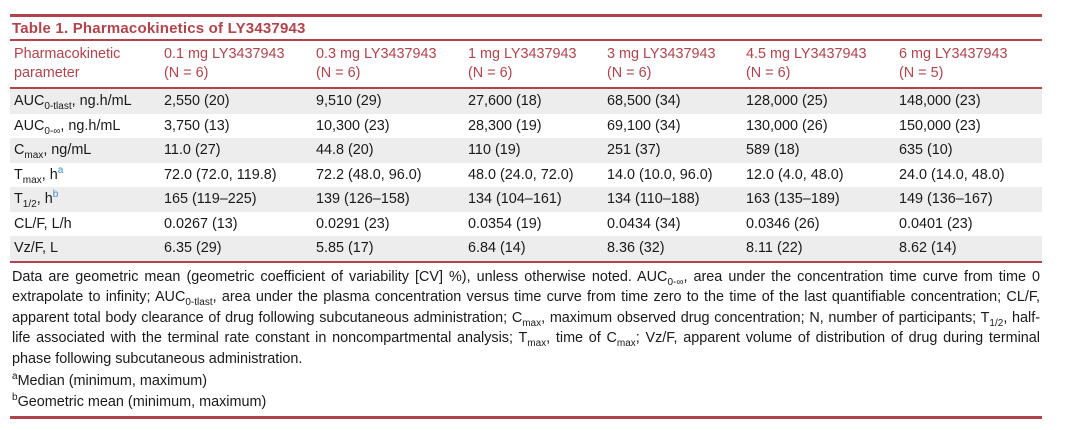 The width and height of the screenshot is (1067, 430). I want to click on table-cell: 8.11 (22), so click(818, 249).